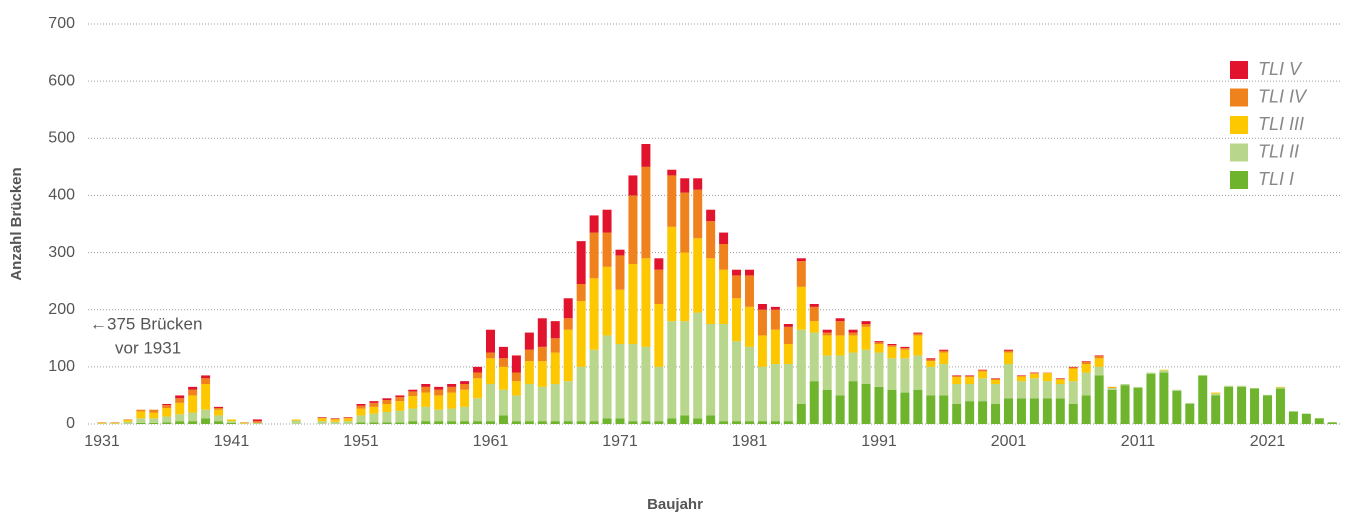  Describe the element at coordinates (879, 441) in the screenshot. I see `x-tick-label: 1991` at that location.